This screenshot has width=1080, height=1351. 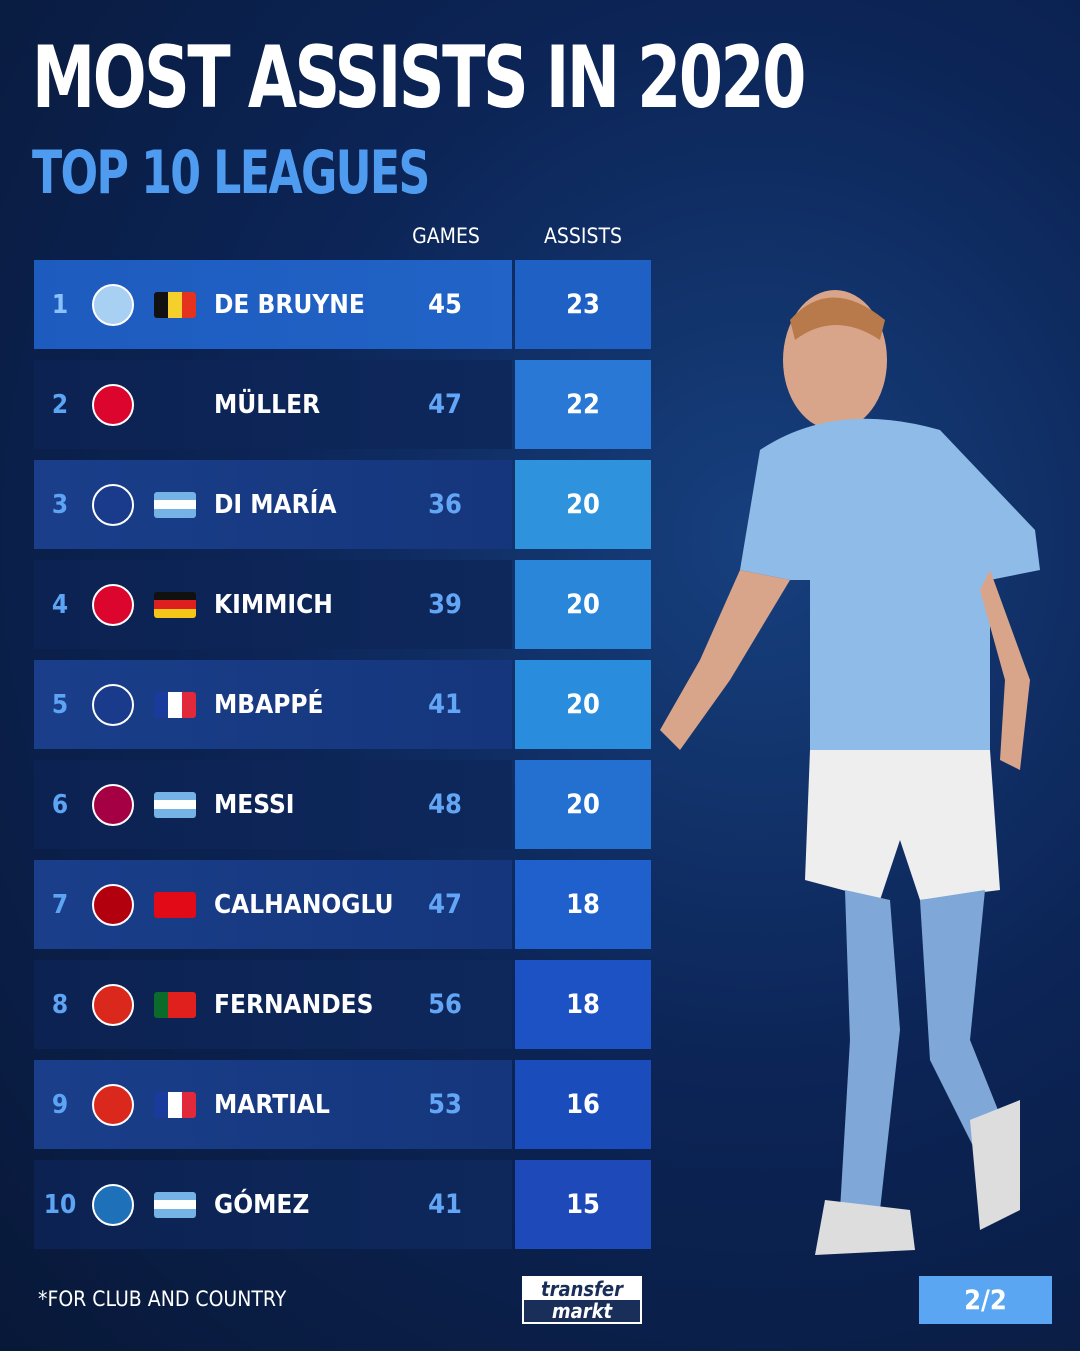 I want to click on rank: 9, so click(x=60, y=1104).